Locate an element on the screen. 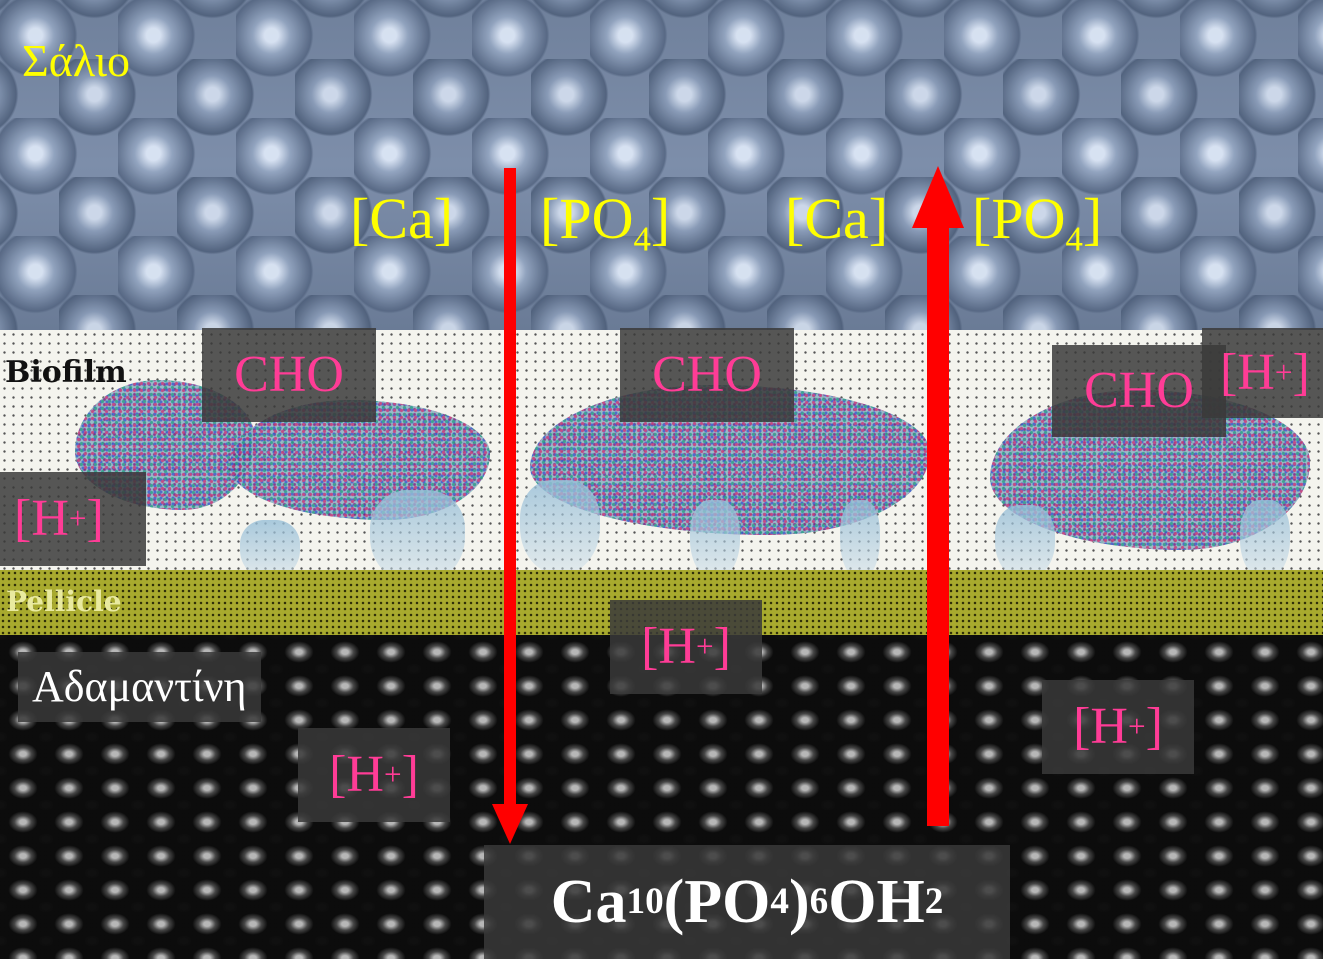 This screenshot has height=959, width=1323. saliva-label: Σάλιο is located at coordinates (76, 61).